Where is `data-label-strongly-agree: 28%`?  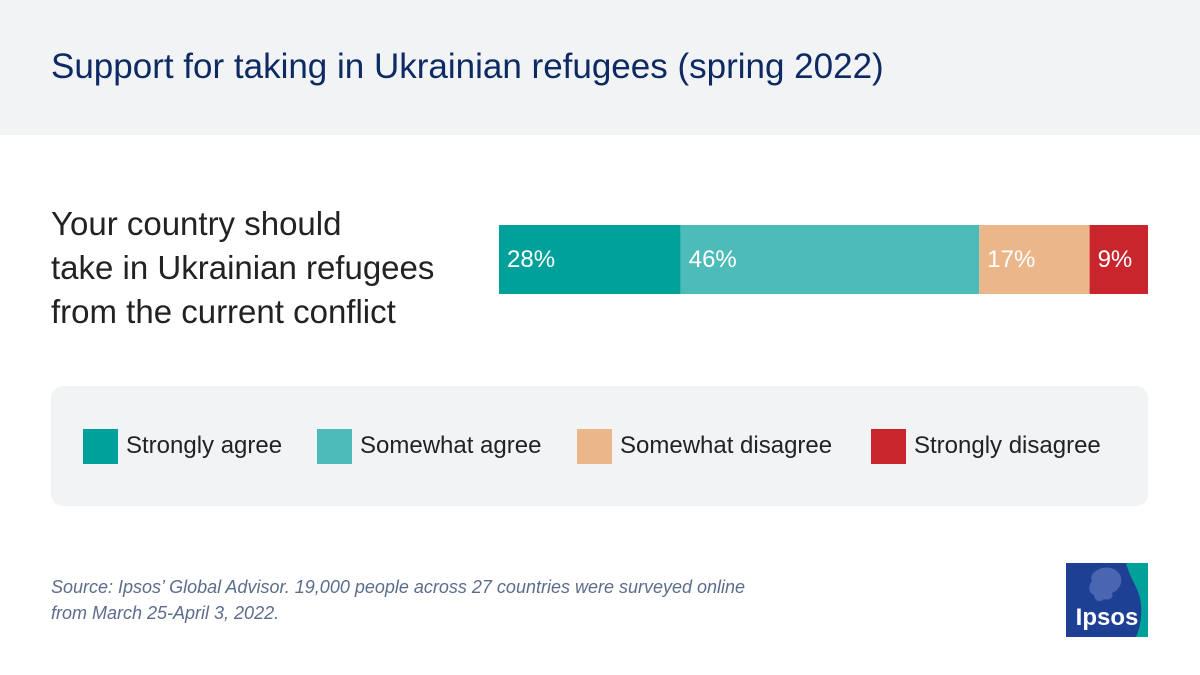
data-label-strongly-agree: 28% is located at coordinates (531, 259).